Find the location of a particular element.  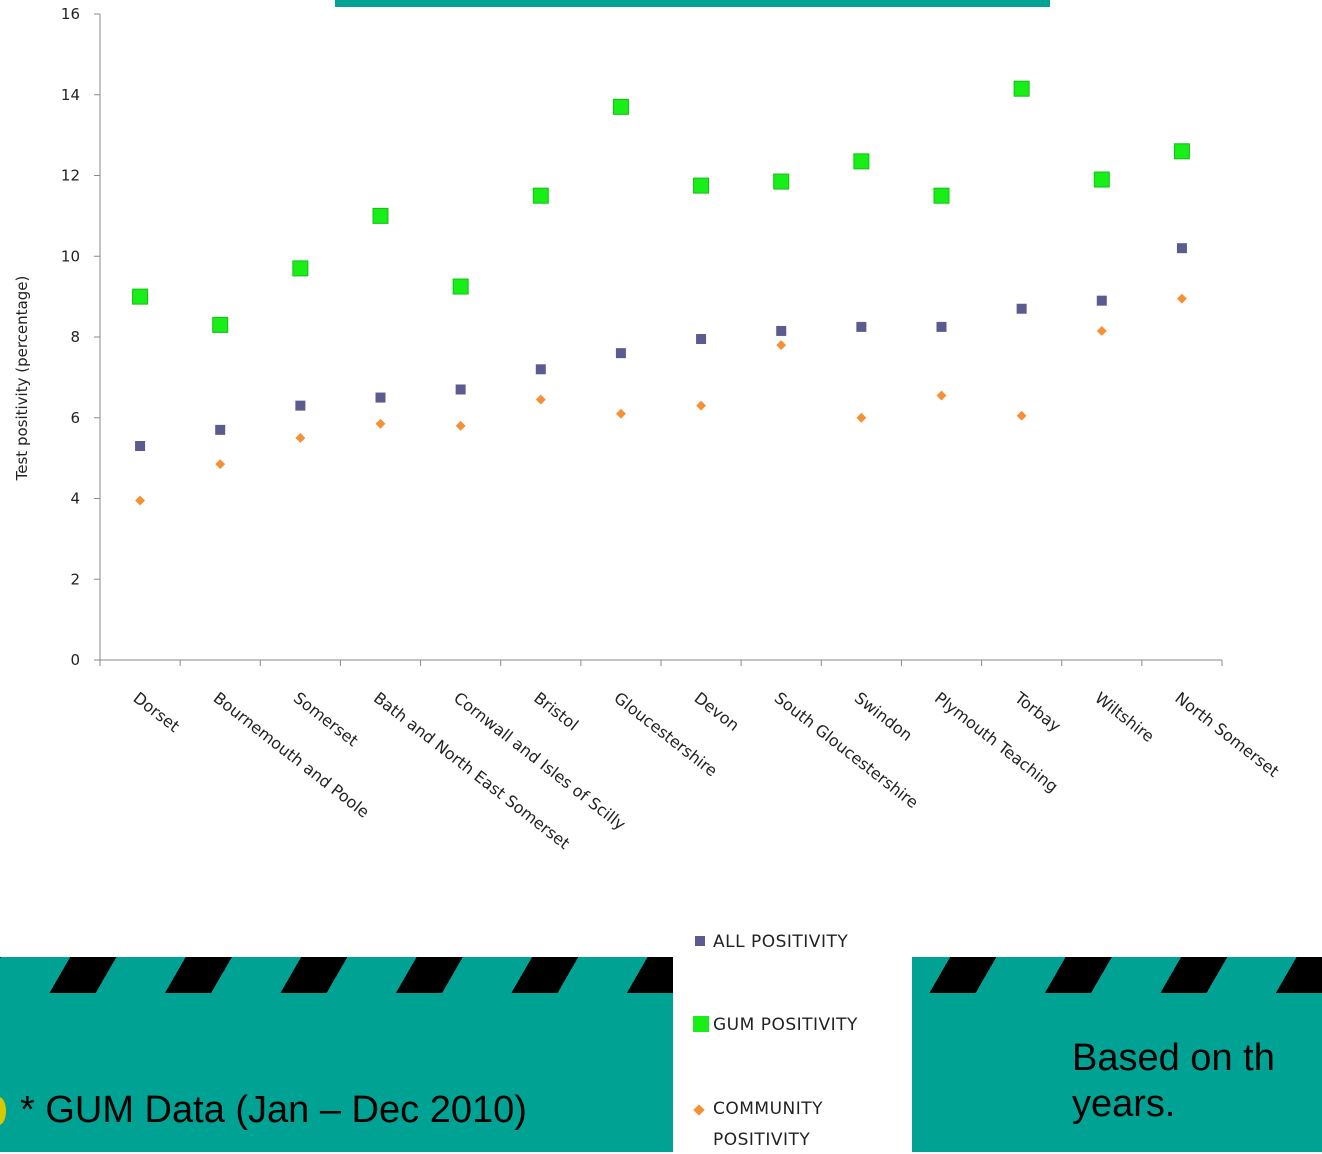

x-tick-label: Torbay is located at coordinates (1037, 712).